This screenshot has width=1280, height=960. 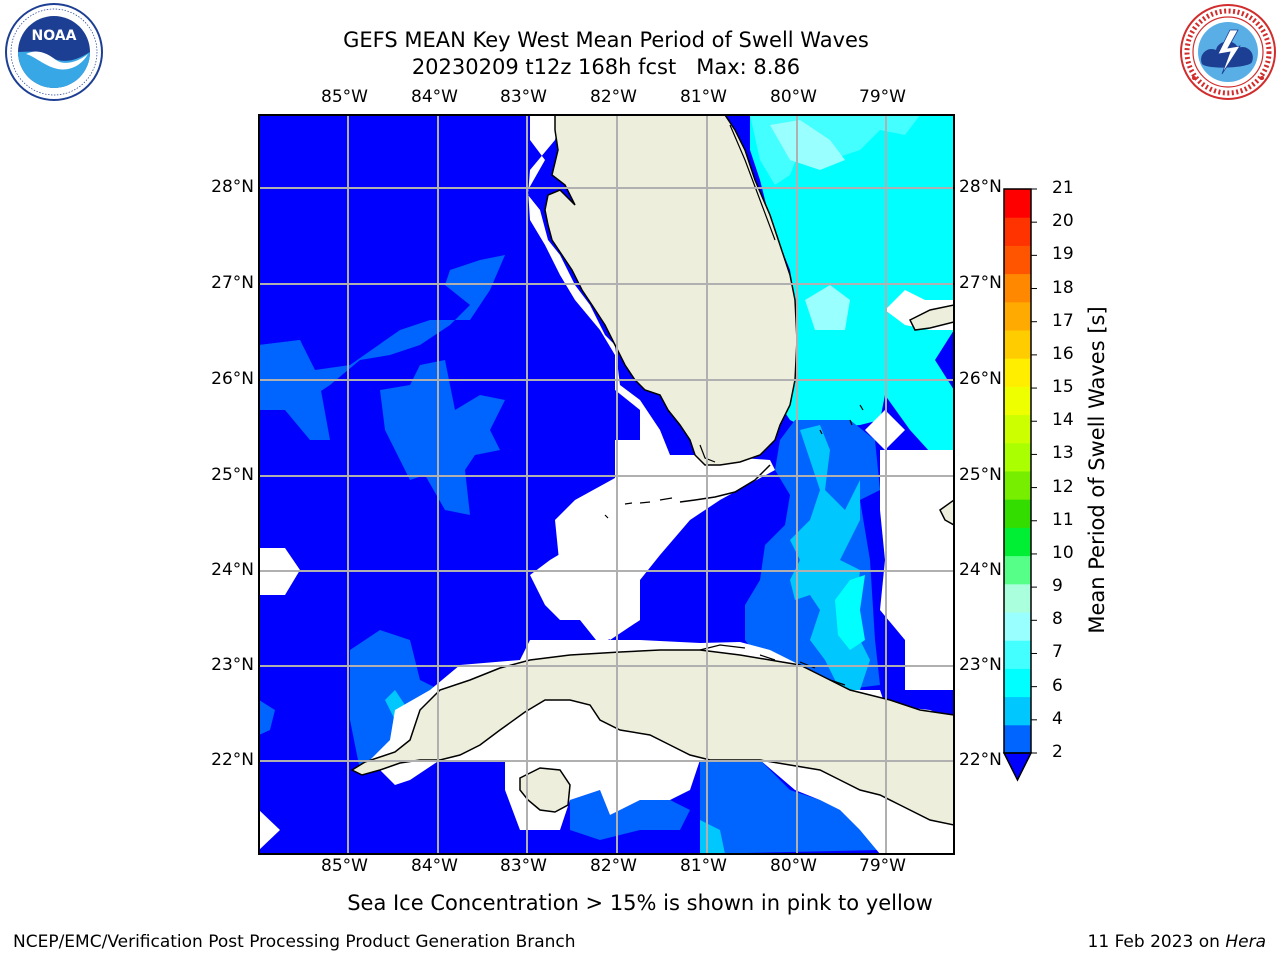 I want to click on lon-label-top-80: 80°W, so click(x=793, y=97).